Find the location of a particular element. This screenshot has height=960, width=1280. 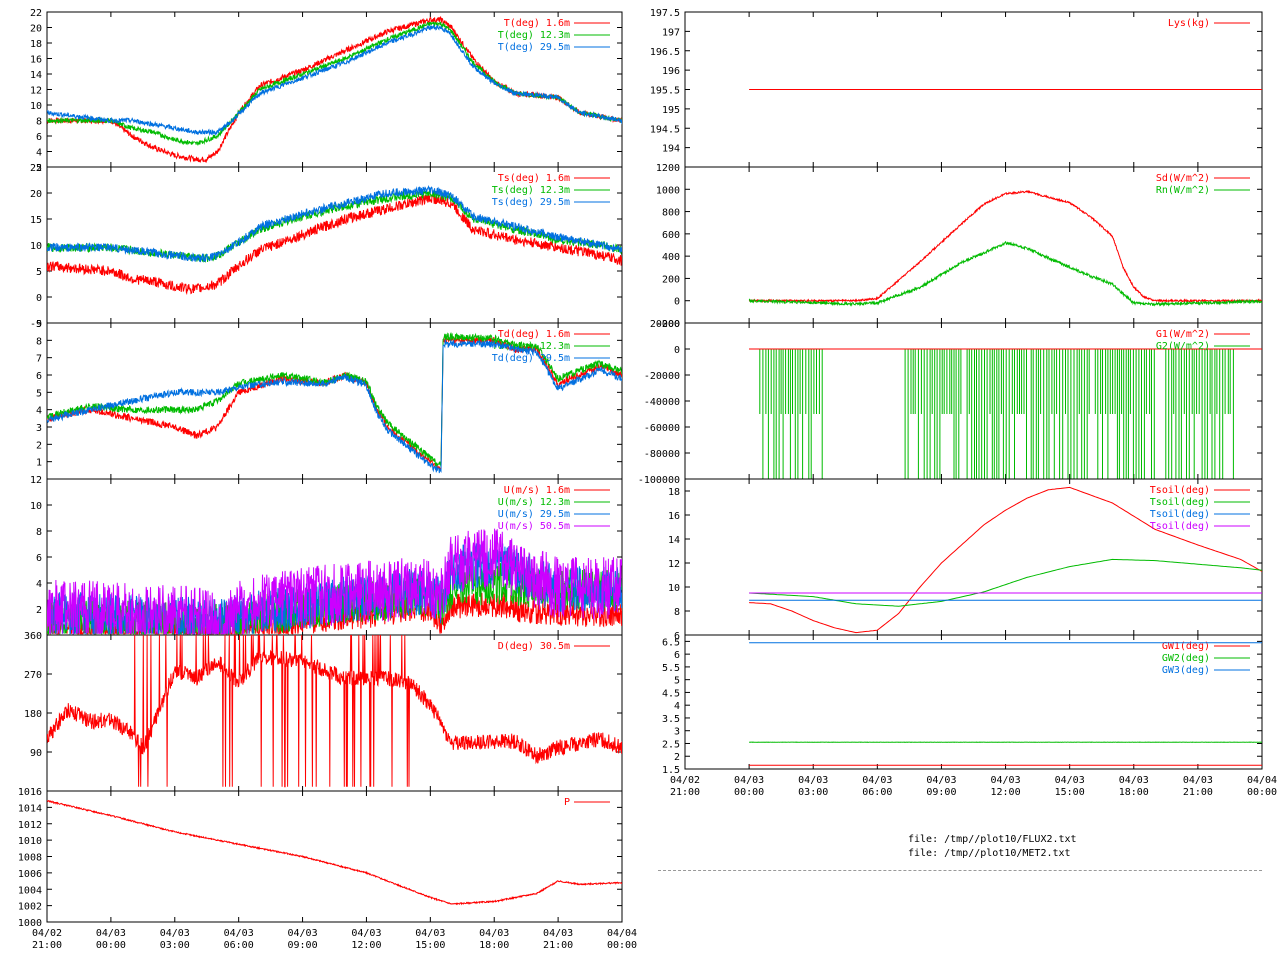

legend-label: Ts(deg) 1.6m is located at coordinates (534, 178).